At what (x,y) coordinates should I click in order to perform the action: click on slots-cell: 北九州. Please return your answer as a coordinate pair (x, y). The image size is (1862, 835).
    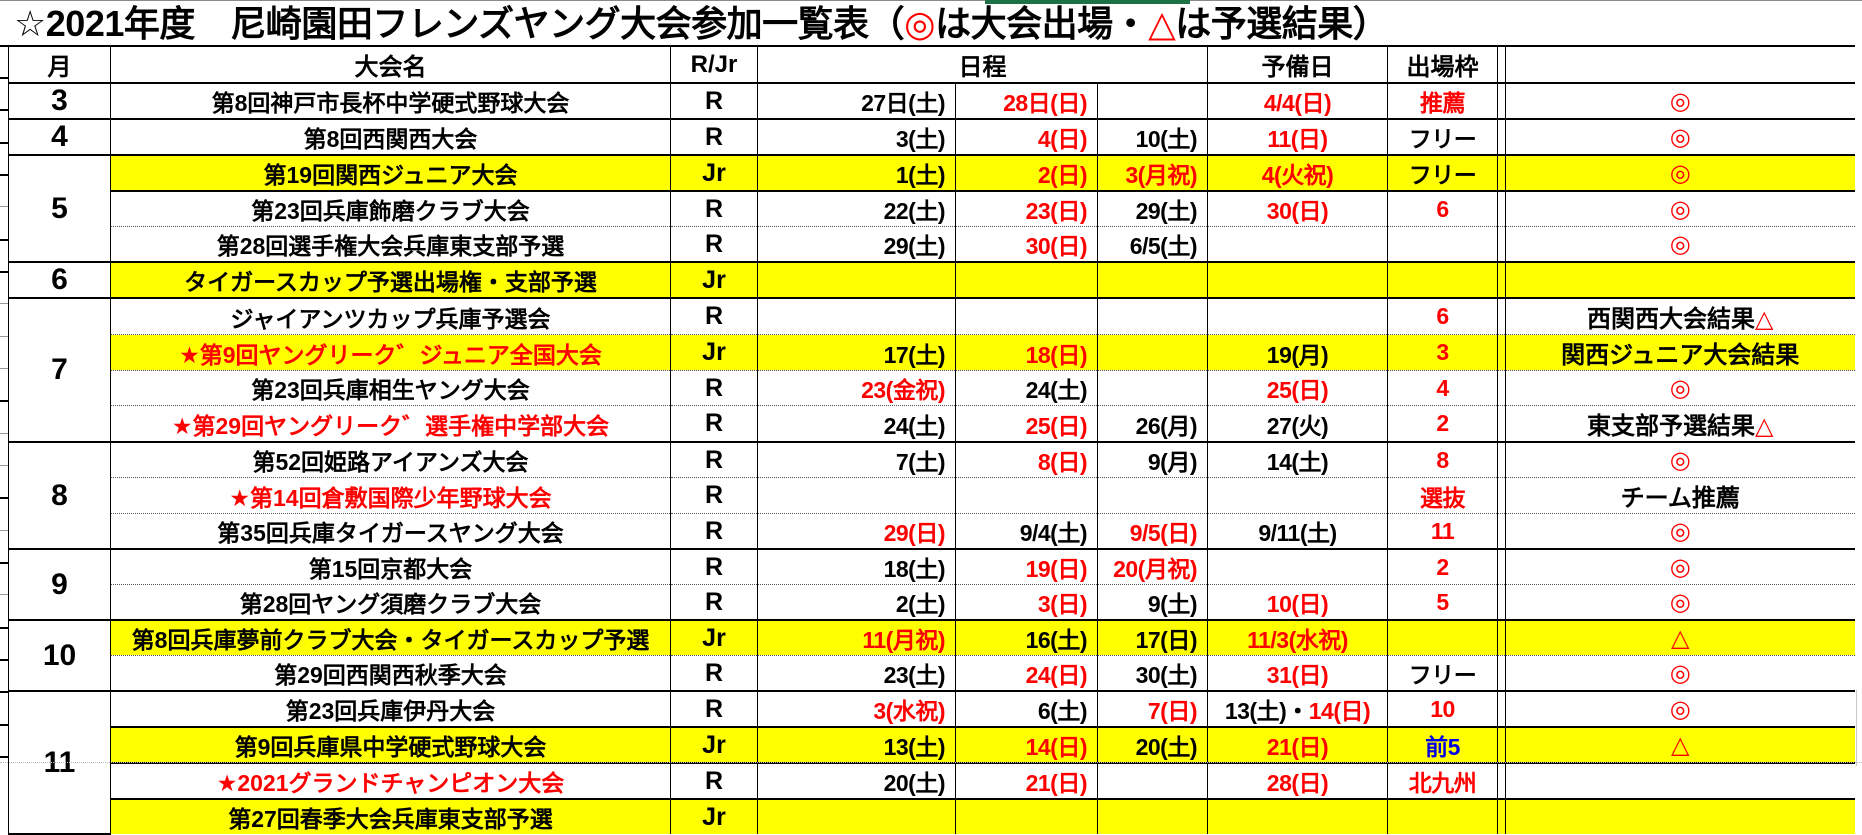
    Looking at the image, I should click on (1442, 780).